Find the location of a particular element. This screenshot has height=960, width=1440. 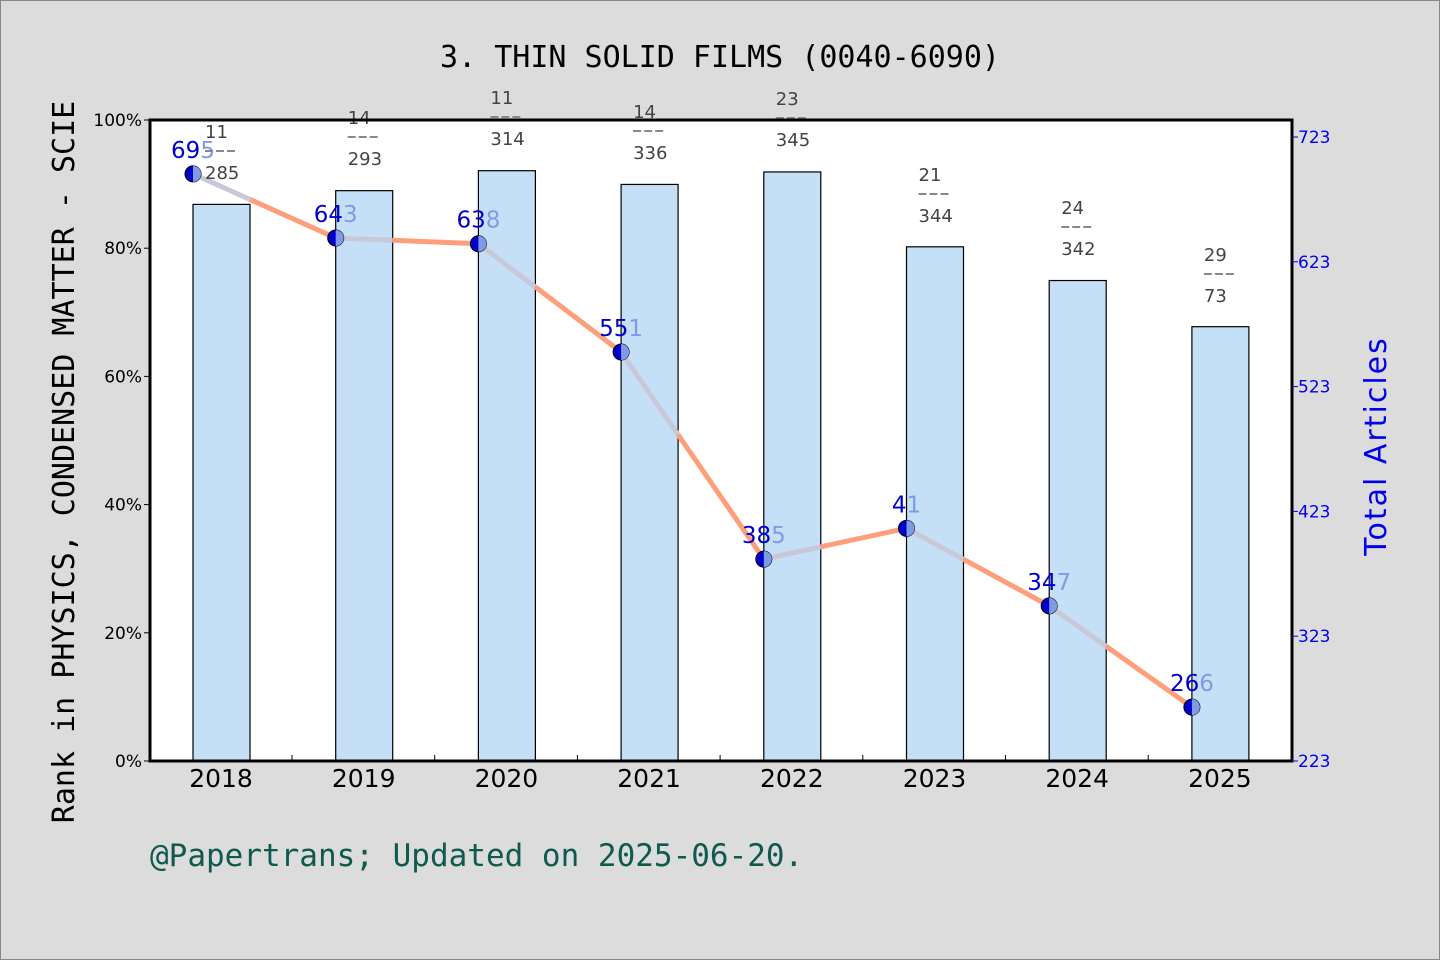

point-label: 347 is located at coordinates (1049, 583).